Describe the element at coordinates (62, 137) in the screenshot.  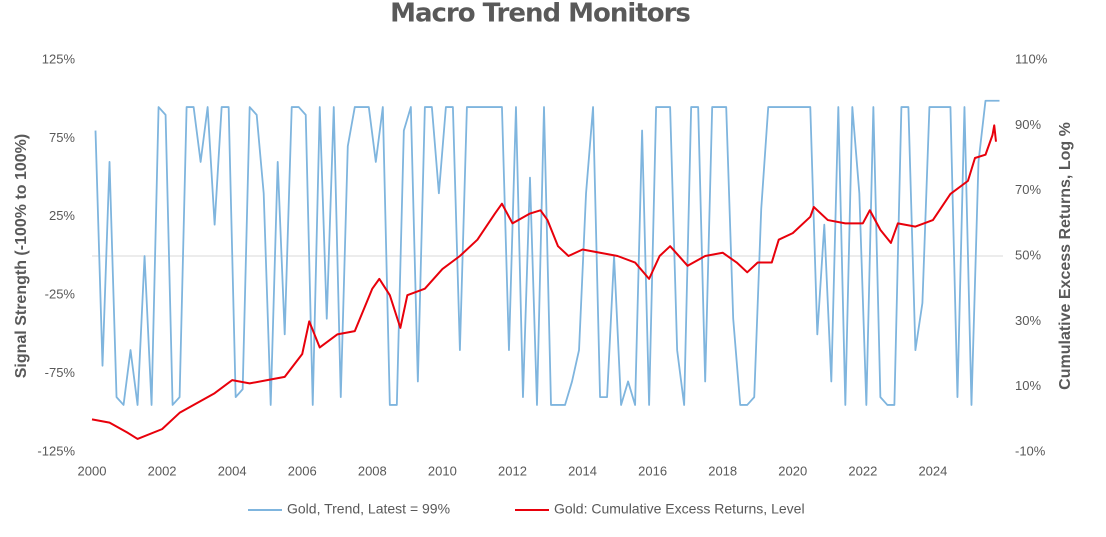
I see `y-tick-label: 75%` at that location.